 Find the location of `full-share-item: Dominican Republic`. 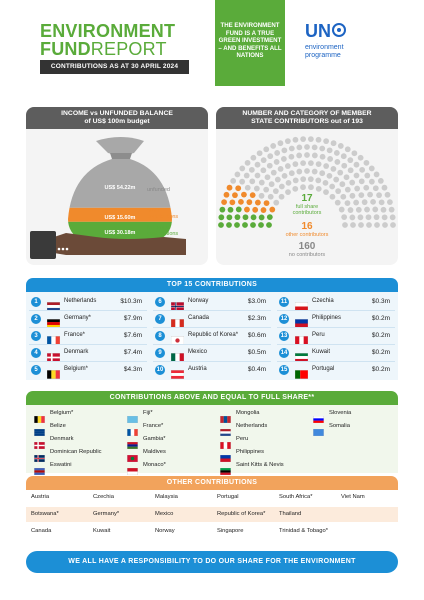

full-share-item: Dominican Republic is located at coordinates (72, 454).